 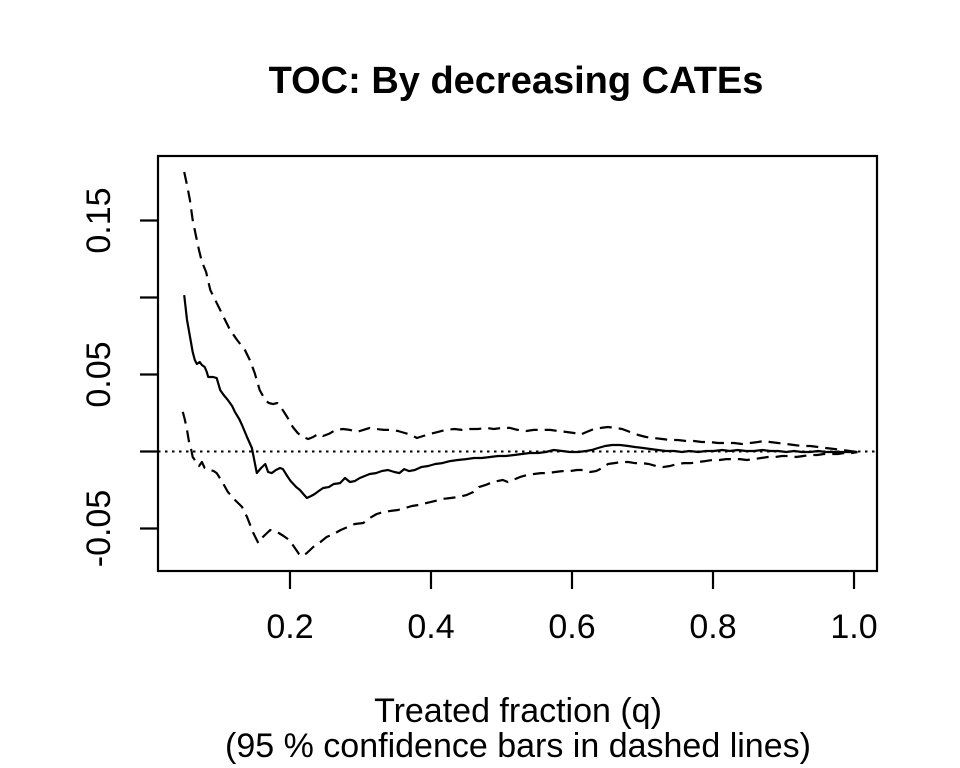 What do you see at coordinates (712, 627) in the screenshot?
I see `x-tick-label: 0.8` at bounding box center [712, 627].